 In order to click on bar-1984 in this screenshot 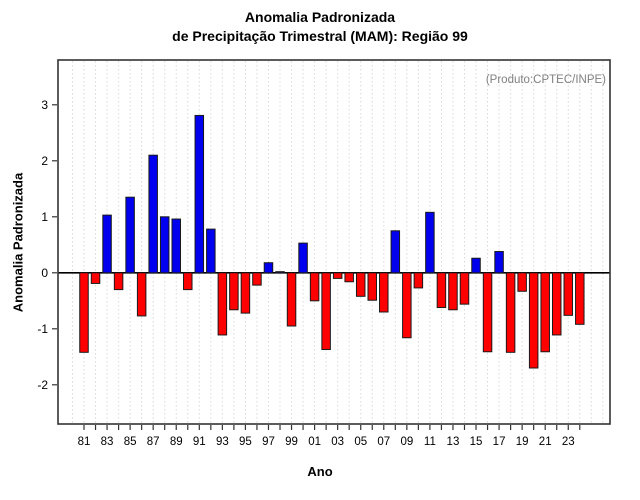, I will do `click(118, 281)`.